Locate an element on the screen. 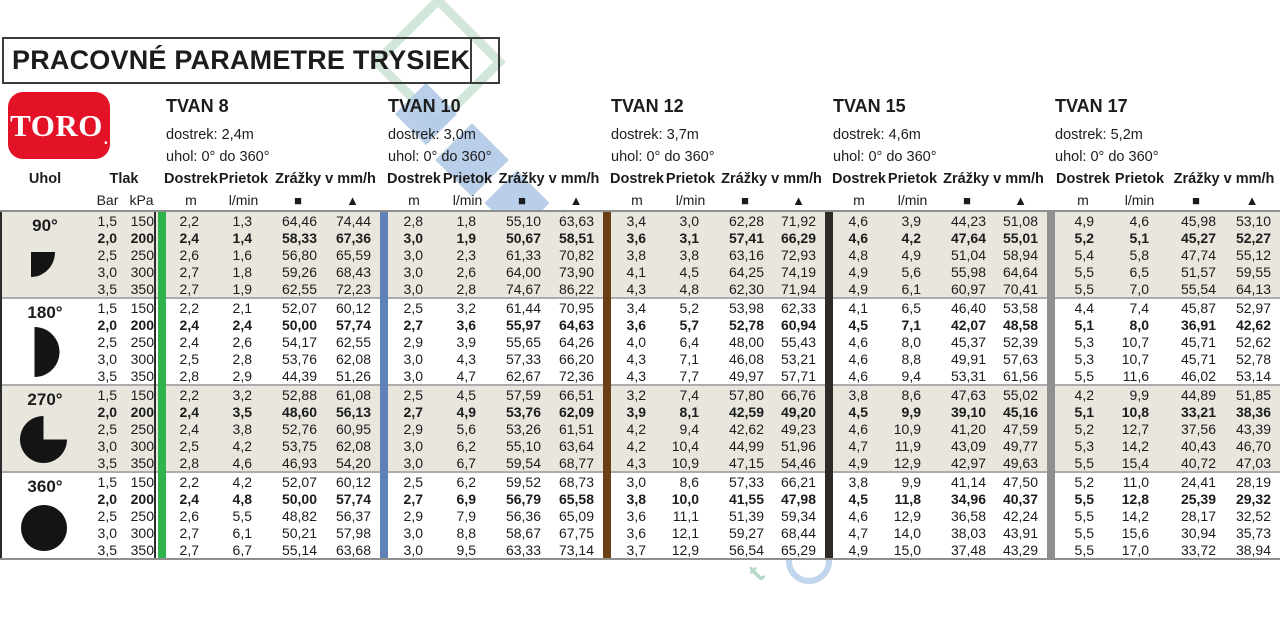  zrazky-triangle-value: 51,08 is located at coordinates (1020, 220).